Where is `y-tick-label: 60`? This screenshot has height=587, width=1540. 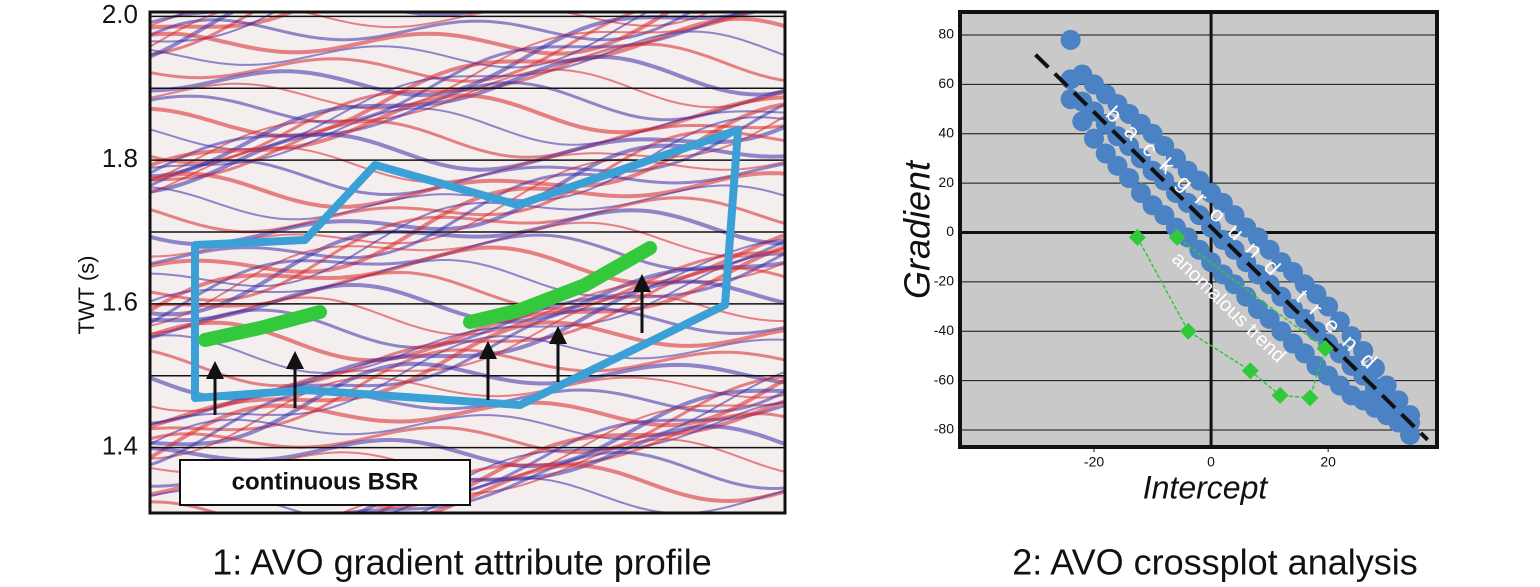 y-tick-label: 60 is located at coordinates (946, 83).